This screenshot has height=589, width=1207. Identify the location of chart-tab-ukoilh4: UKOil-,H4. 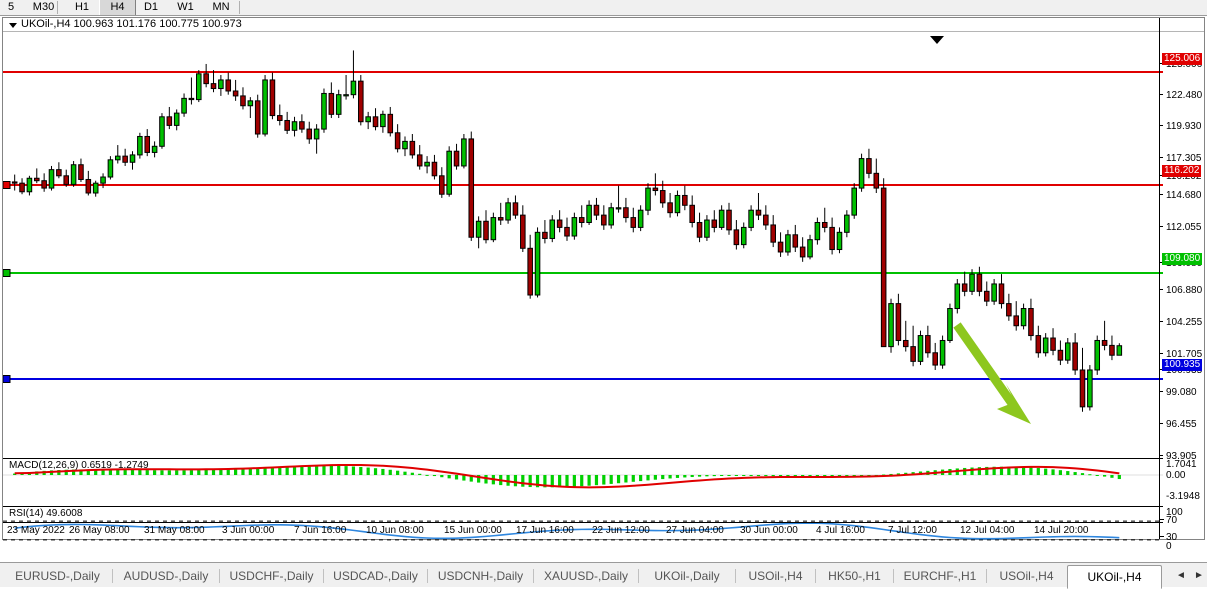
(1114, 577).